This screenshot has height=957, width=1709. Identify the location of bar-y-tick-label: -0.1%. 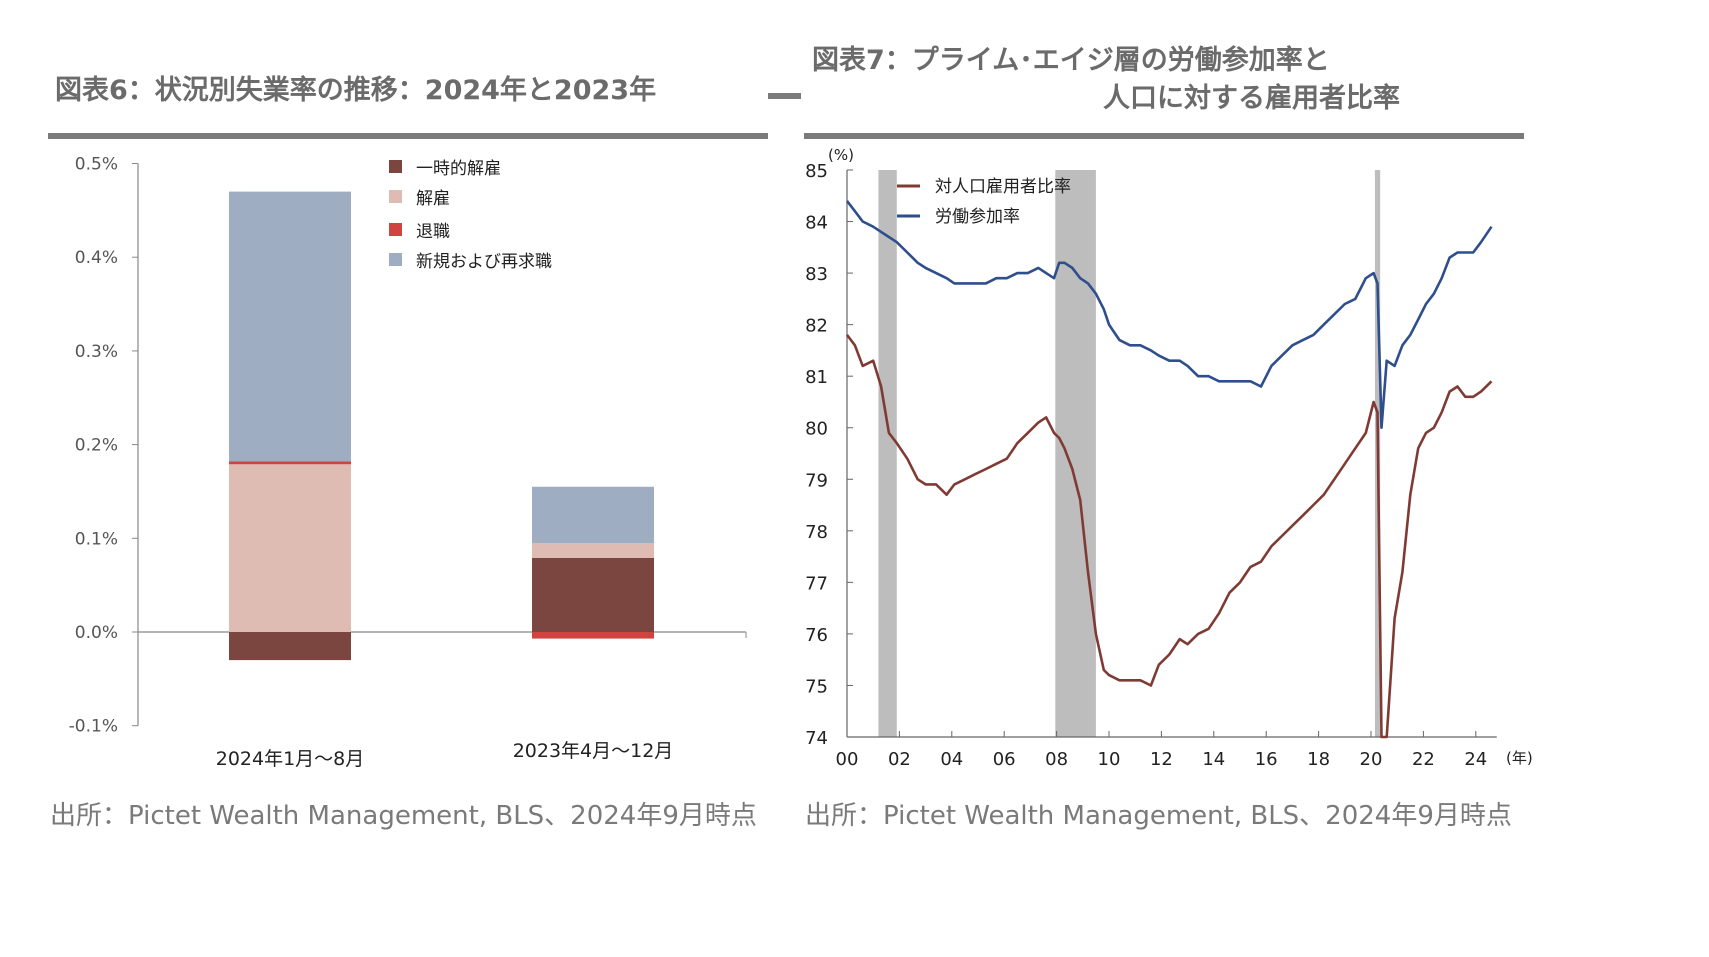
(93, 727).